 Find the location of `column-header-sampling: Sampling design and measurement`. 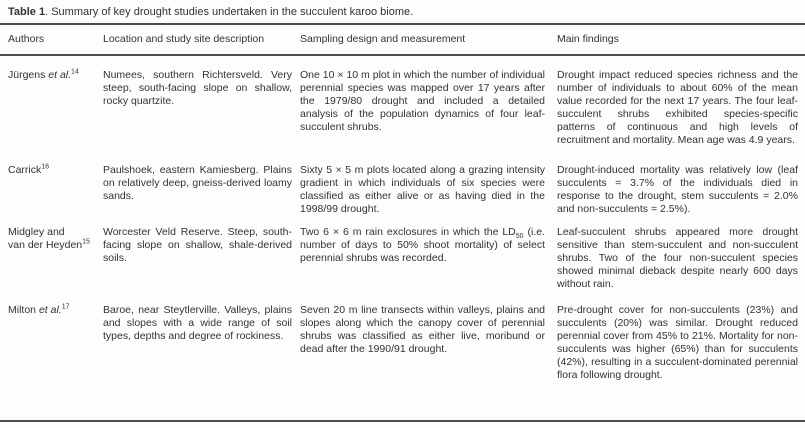

column-header-sampling: Sampling design and measurement is located at coordinates (383, 39).